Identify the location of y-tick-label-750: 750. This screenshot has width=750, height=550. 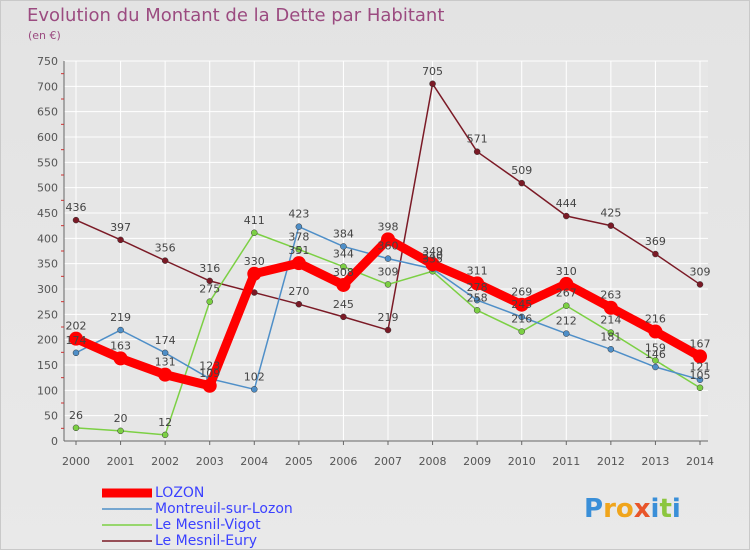
(47, 61).